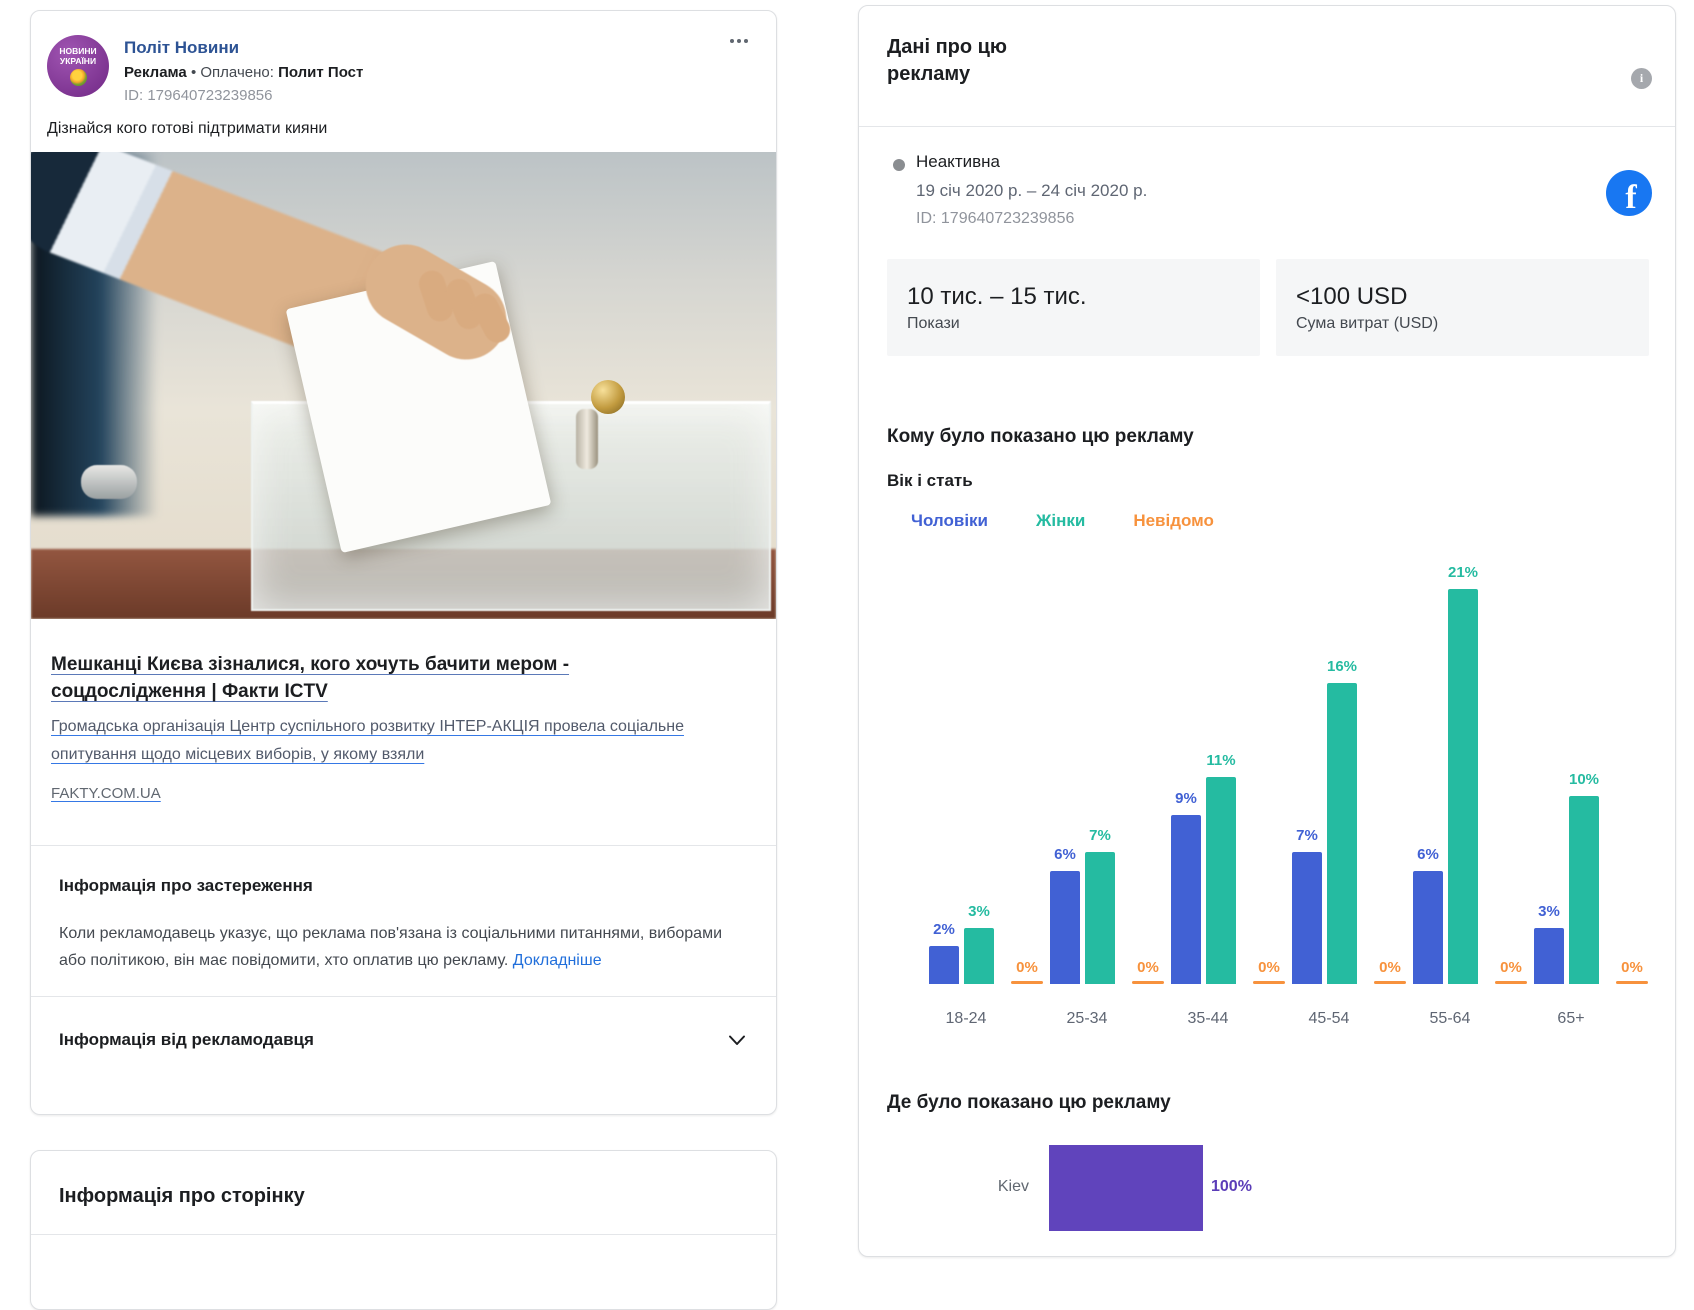  Describe the element at coordinates (106, 793) in the screenshot. I see `link-domain: FAKTY.COM.UA` at that location.